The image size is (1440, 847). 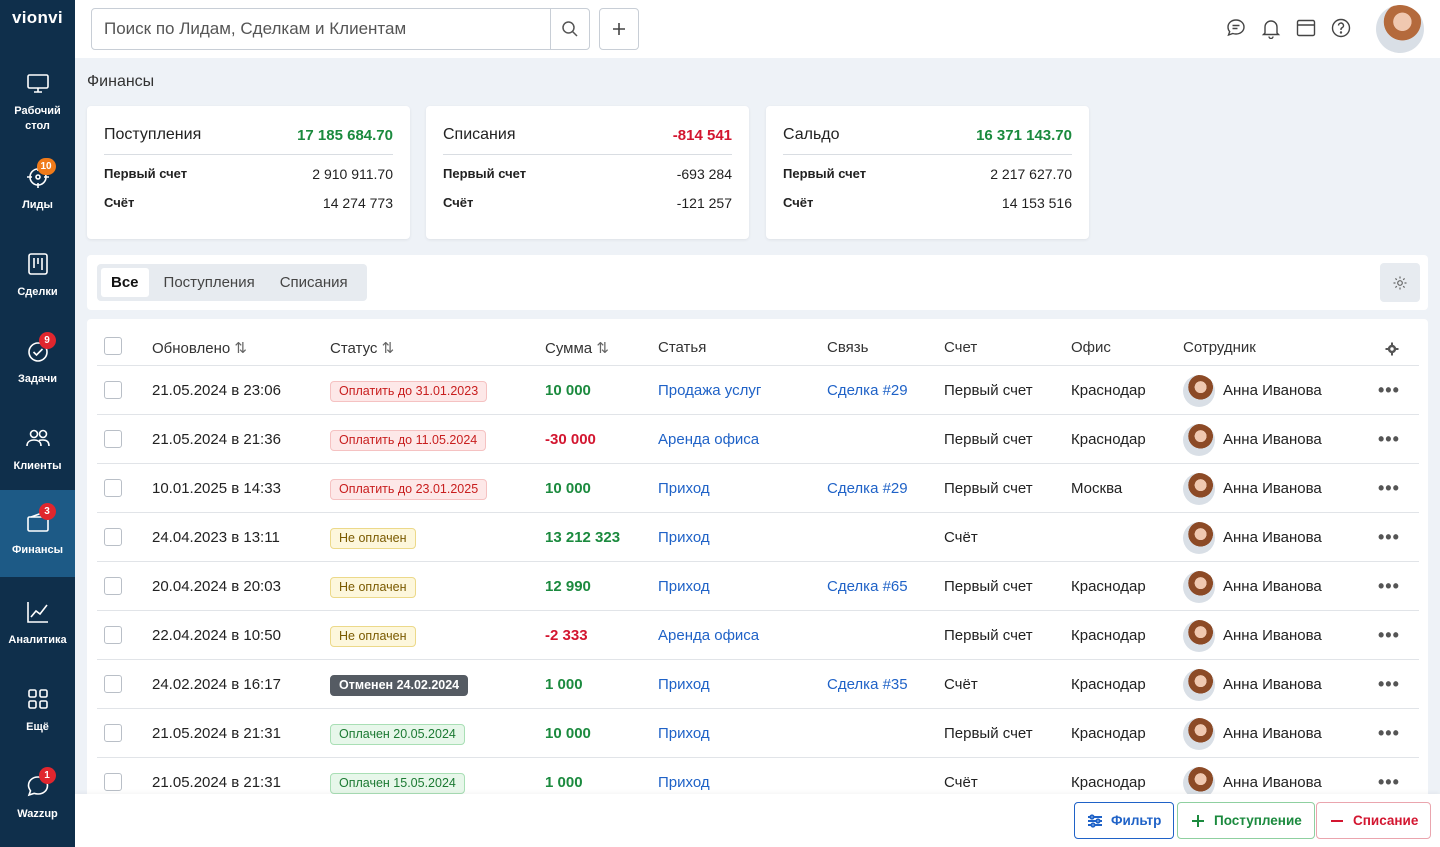 What do you see at coordinates (37, 710) in the screenshot?
I see `sidebar-item-more: Ещё` at bounding box center [37, 710].